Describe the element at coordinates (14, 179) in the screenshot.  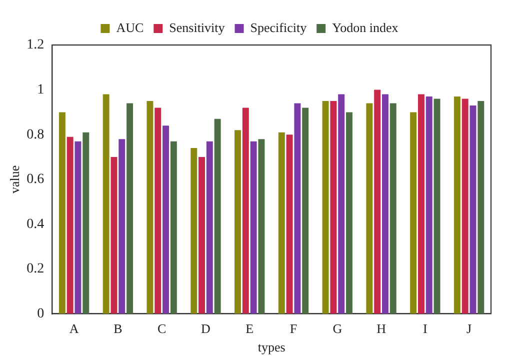
I see `y-axis-title: value` at that location.